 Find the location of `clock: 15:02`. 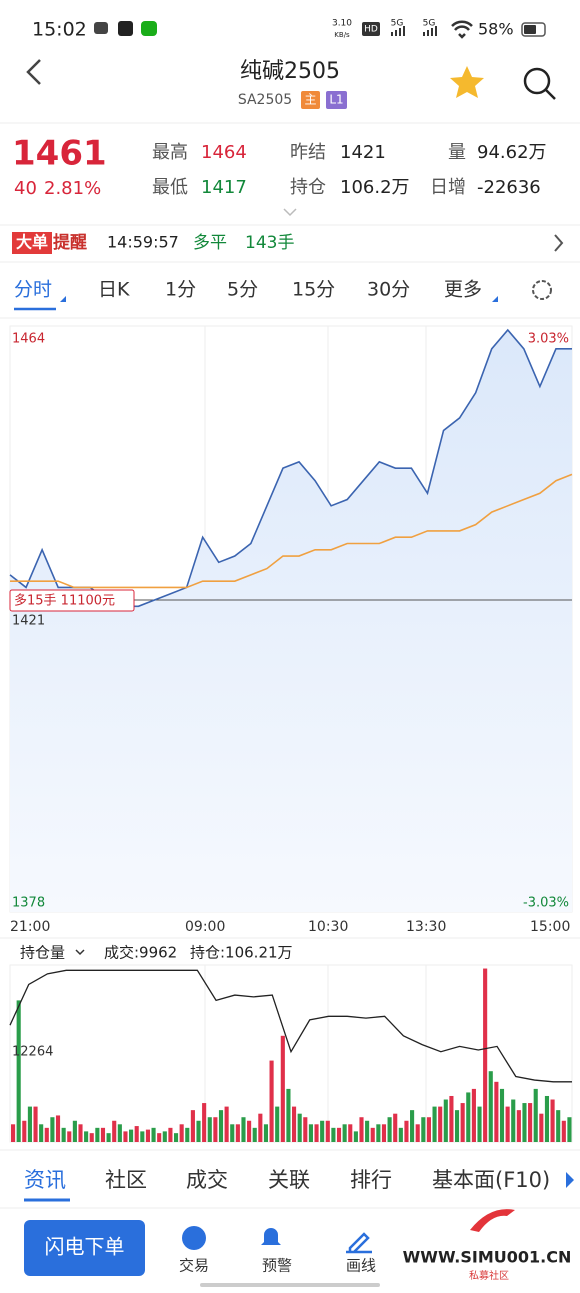

clock: 15:02 is located at coordinates (59, 30).